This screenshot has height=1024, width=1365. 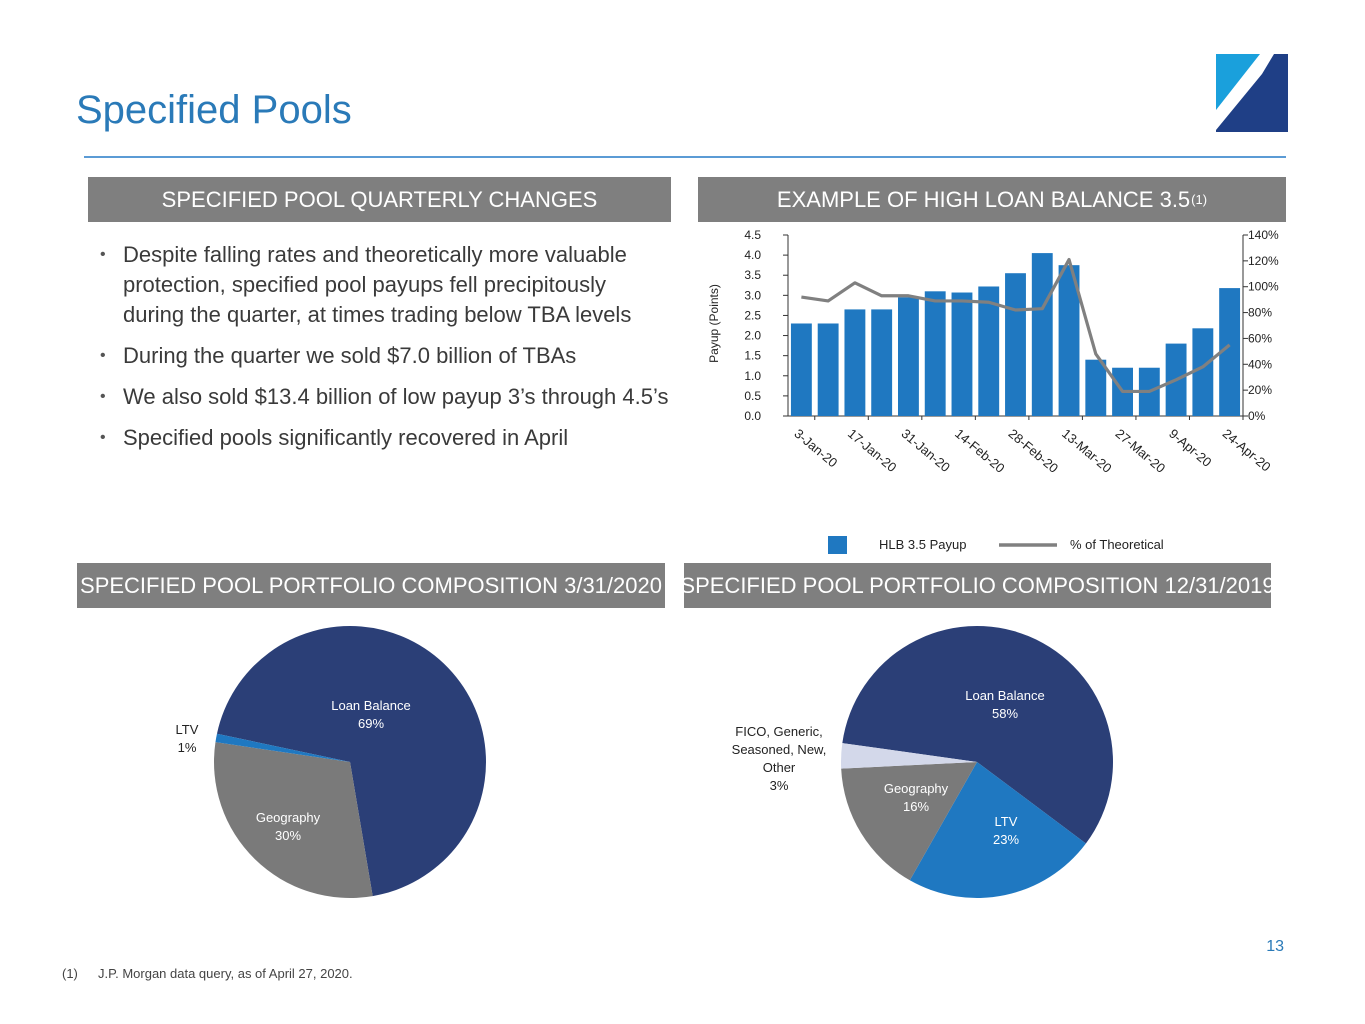 I want to click on y-tick-label: 3.5, so click(x=752, y=275).